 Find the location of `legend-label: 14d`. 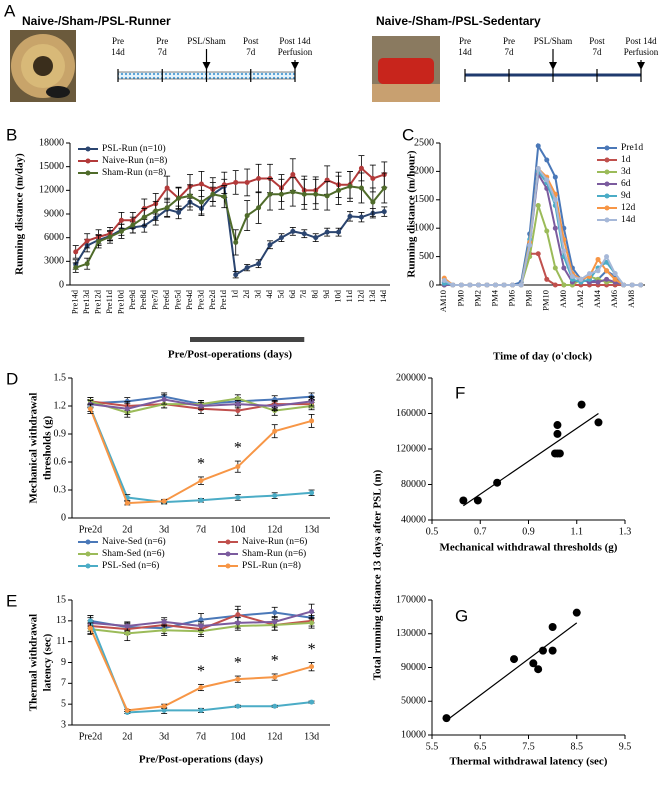

legend-label: 14d is located at coordinates (628, 220).